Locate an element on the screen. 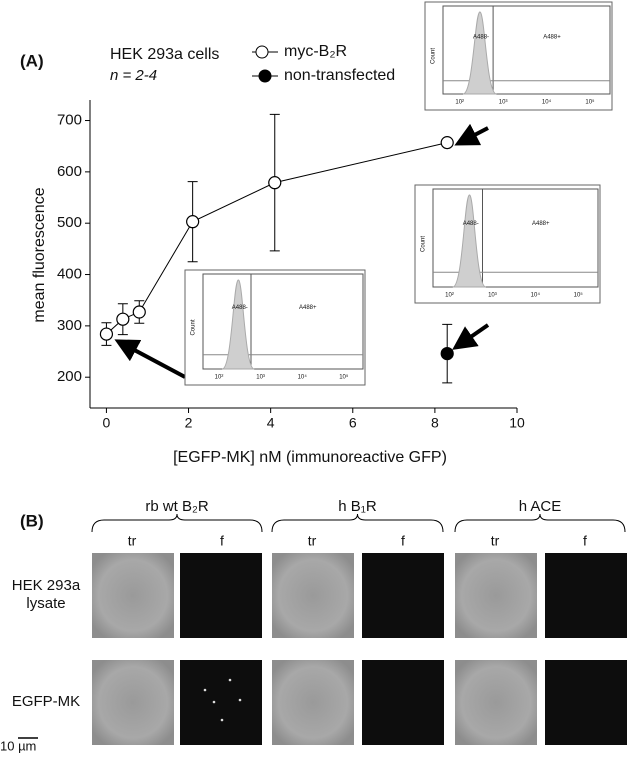 The height and width of the screenshot is (758, 633). row-label: EGFP-MK is located at coordinates (46, 701).